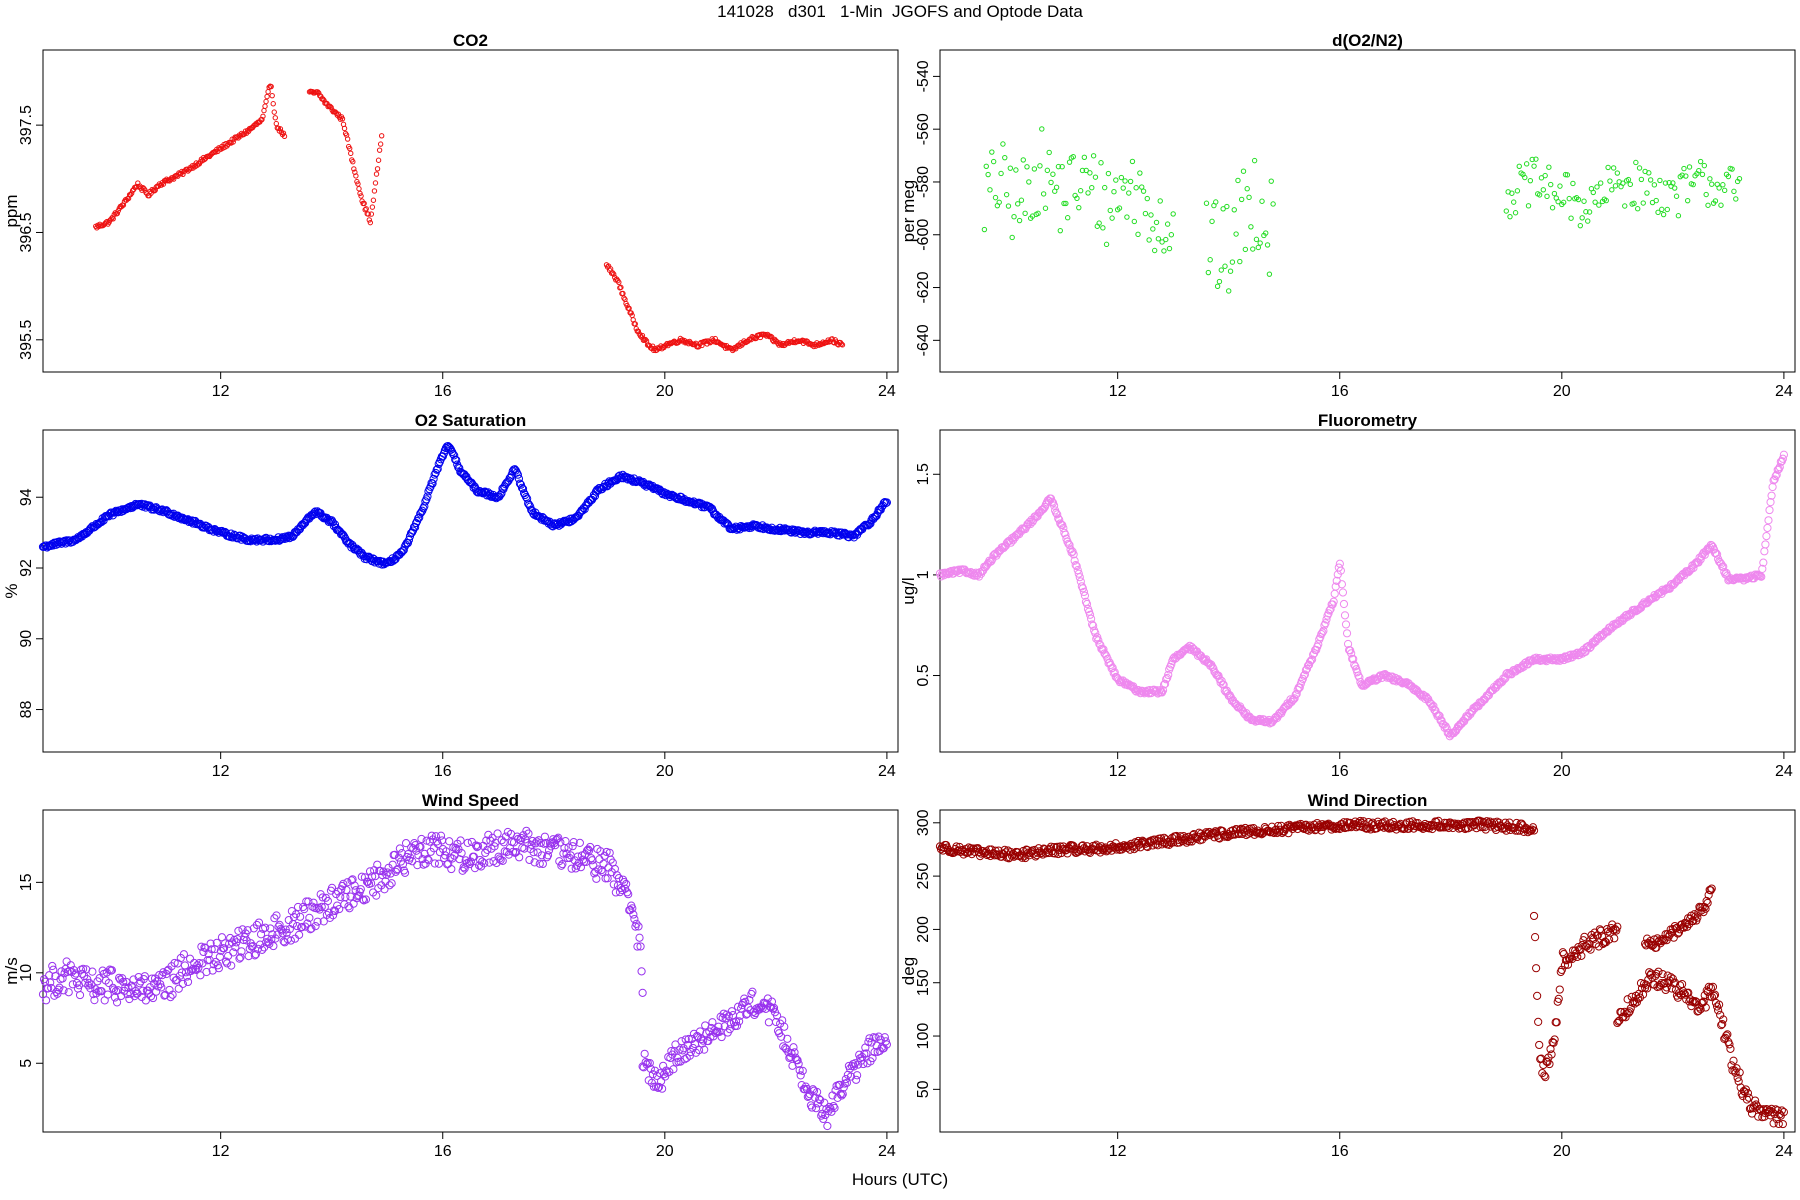 This screenshot has height=1200, width=1800. What do you see at coordinates (923, 822) in the screenshot?
I see `y-tick-label: 300` at bounding box center [923, 822].